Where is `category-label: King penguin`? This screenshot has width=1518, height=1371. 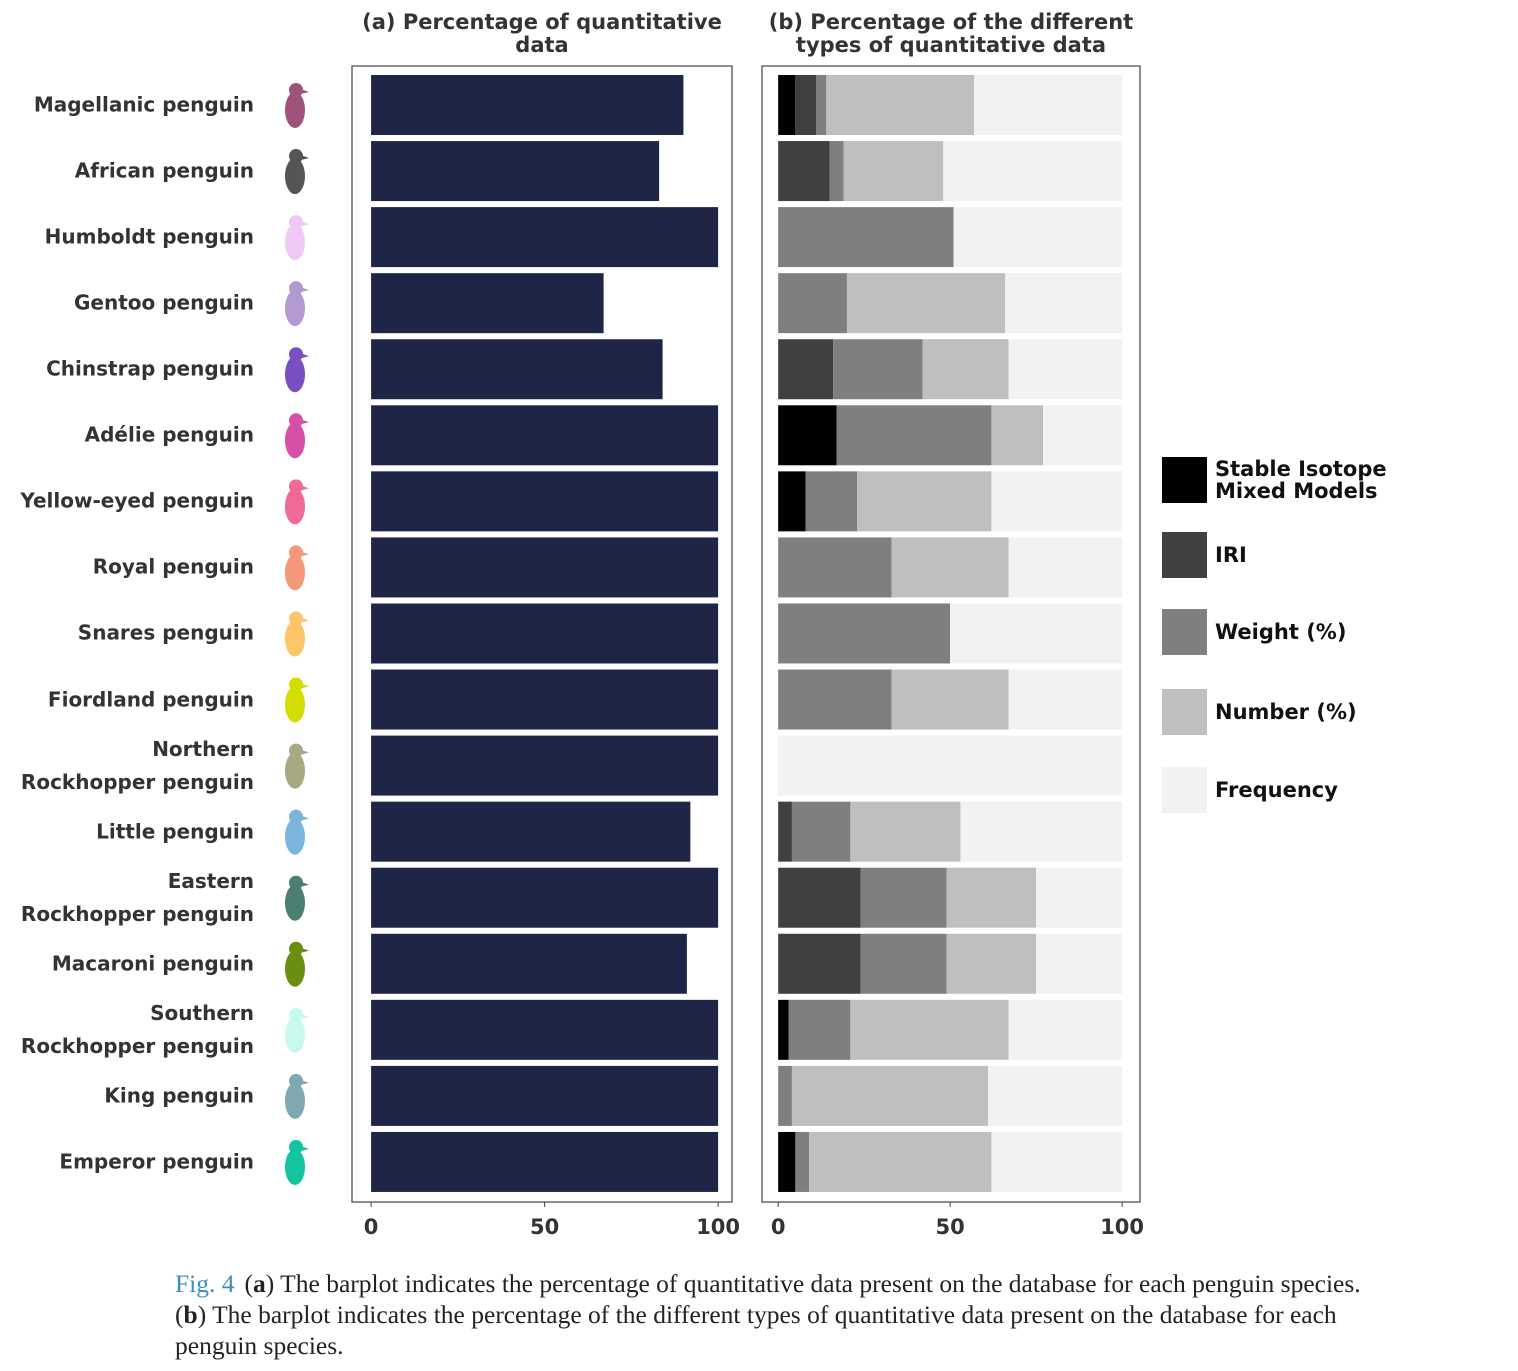 category-label: King penguin is located at coordinates (179, 1095).